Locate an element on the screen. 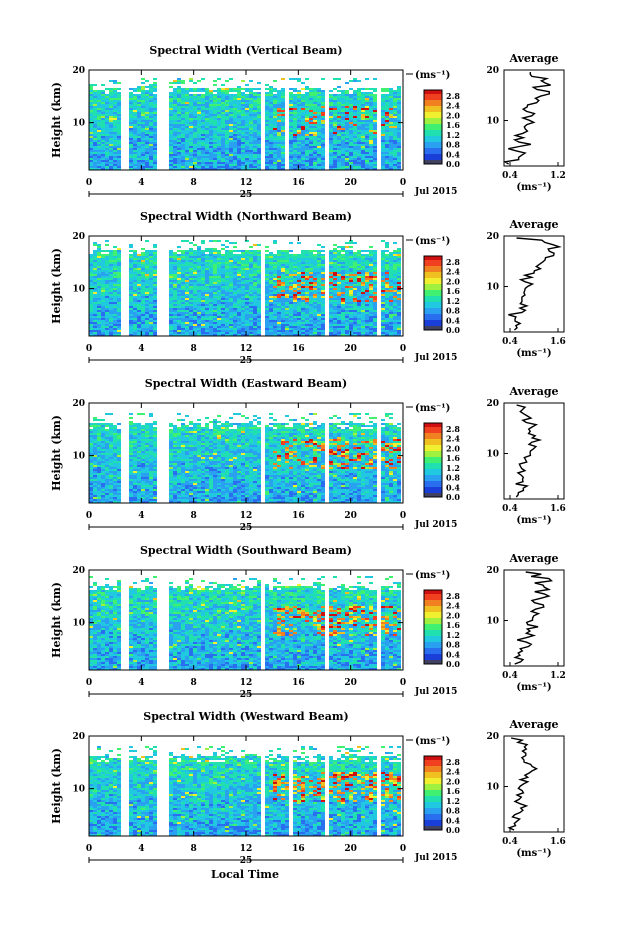 The height and width of the screenshot is (929, 623). x-tick-label: 4 is located at coordinates (141, 183).